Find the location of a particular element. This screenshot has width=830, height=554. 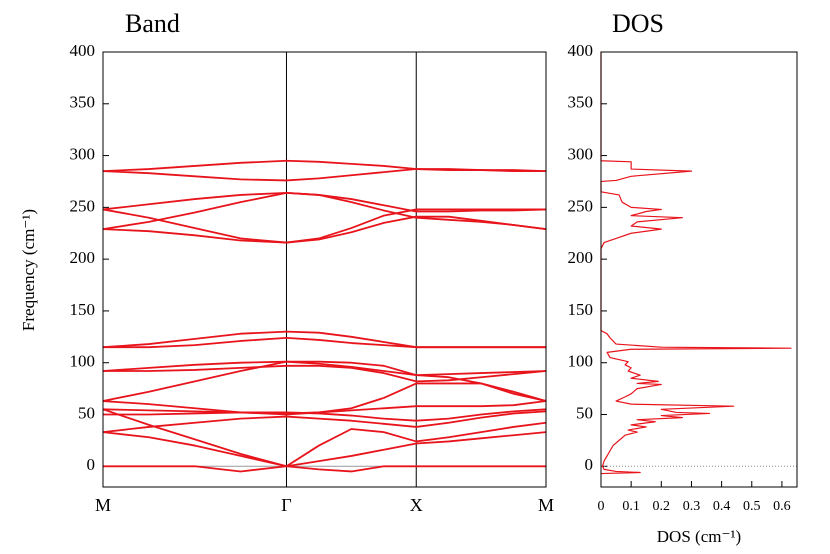

x-tick-label: Γ is located at coordinates (286, 505).